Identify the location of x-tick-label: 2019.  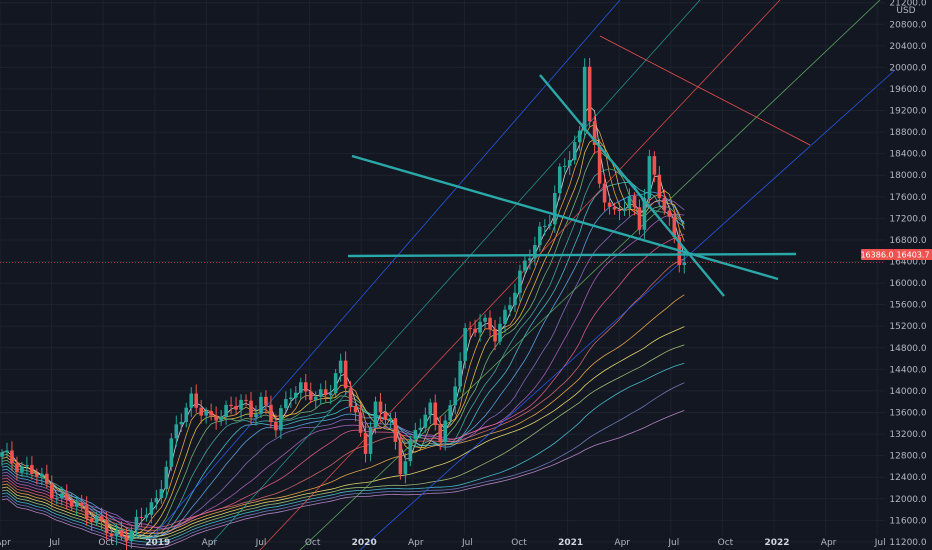
(157, 543).